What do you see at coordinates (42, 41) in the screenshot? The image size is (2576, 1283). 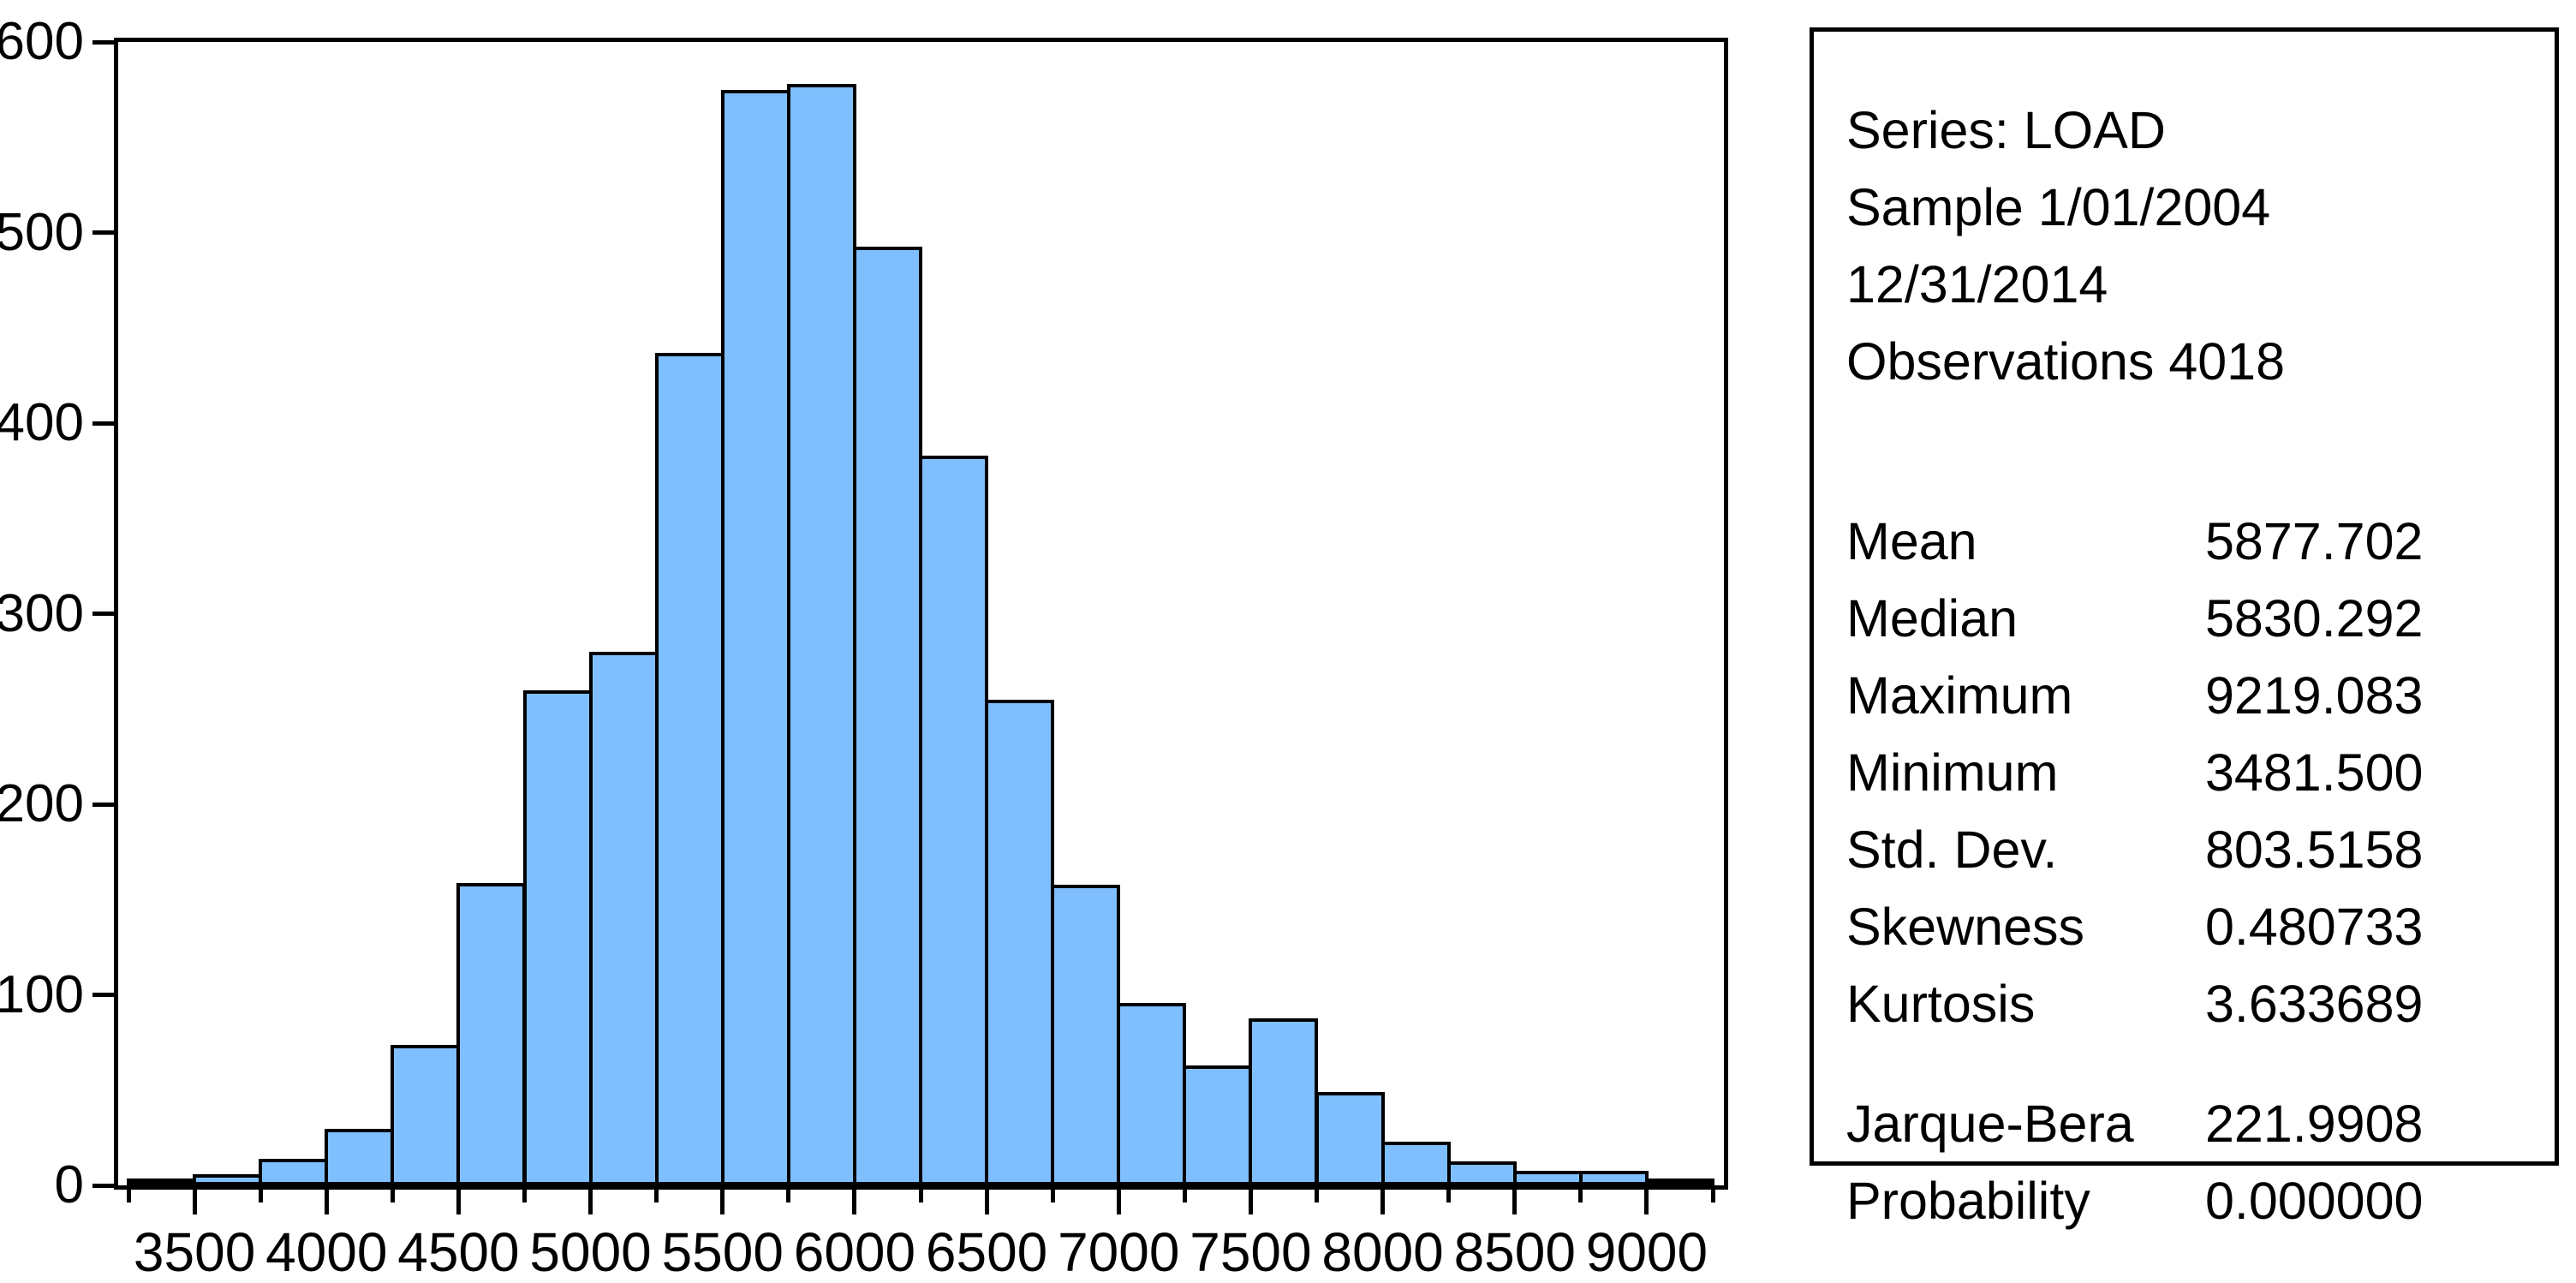 I see `y-axis-label: 600` at bounding box center [42, 41].